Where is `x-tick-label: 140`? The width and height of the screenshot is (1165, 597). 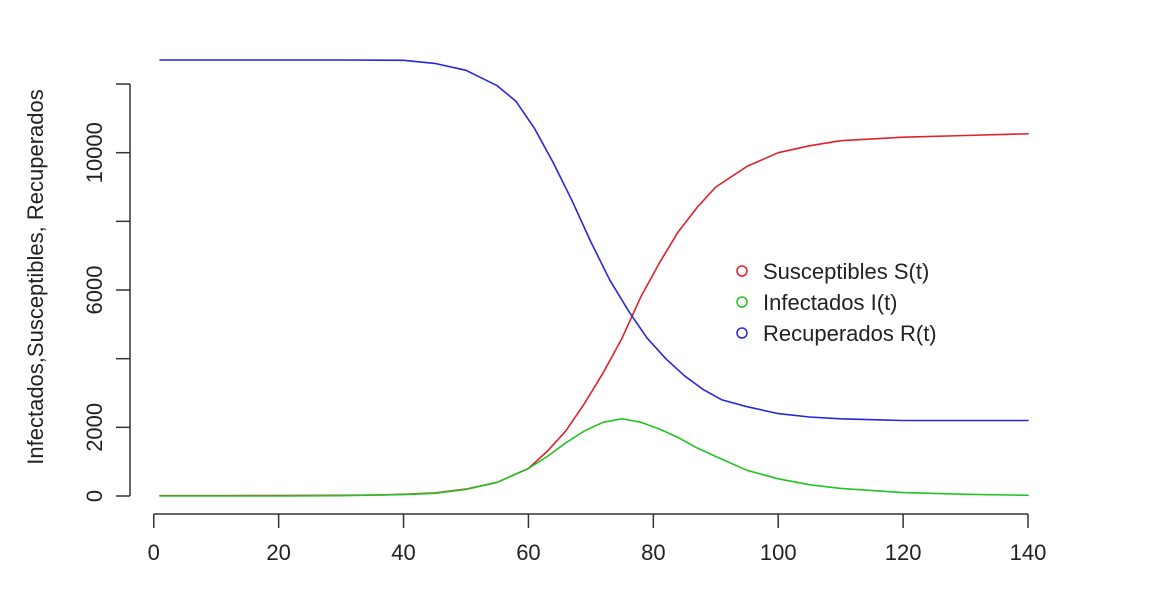 x-tick-label: 140 is located at coordinates (1028, 552).